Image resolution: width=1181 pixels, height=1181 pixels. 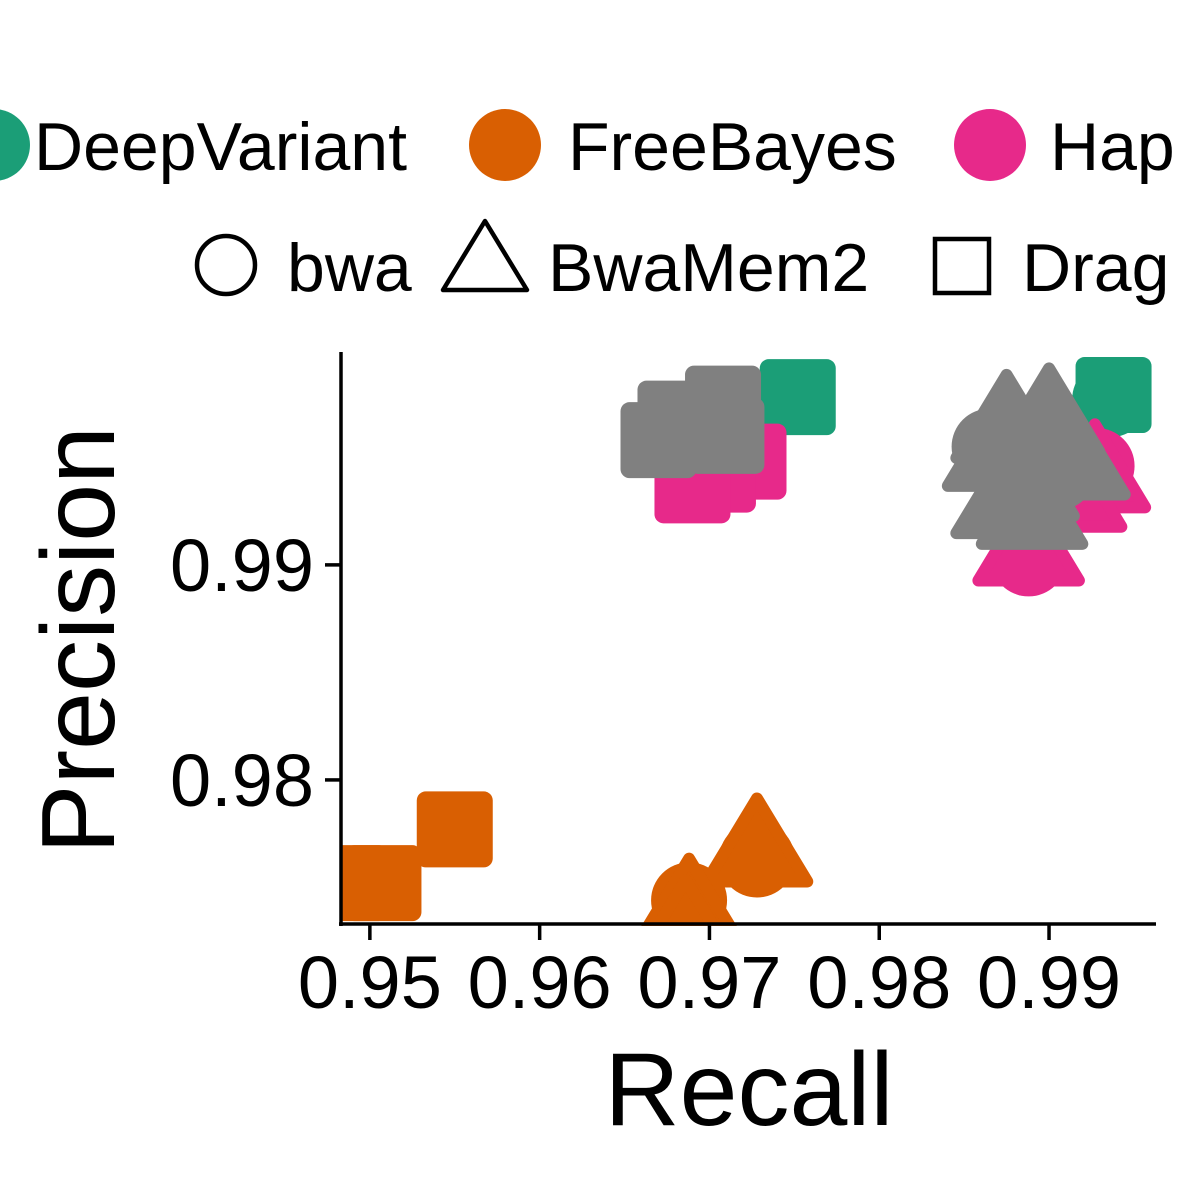 I want to click on x-tick-label: 0.98, so click(x=879, y=982).